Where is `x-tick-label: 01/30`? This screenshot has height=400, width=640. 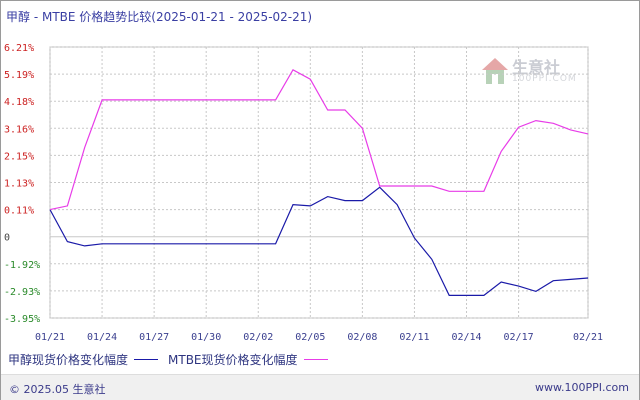 x-tick-label: 01/30 is located at coordinates (206, 337).